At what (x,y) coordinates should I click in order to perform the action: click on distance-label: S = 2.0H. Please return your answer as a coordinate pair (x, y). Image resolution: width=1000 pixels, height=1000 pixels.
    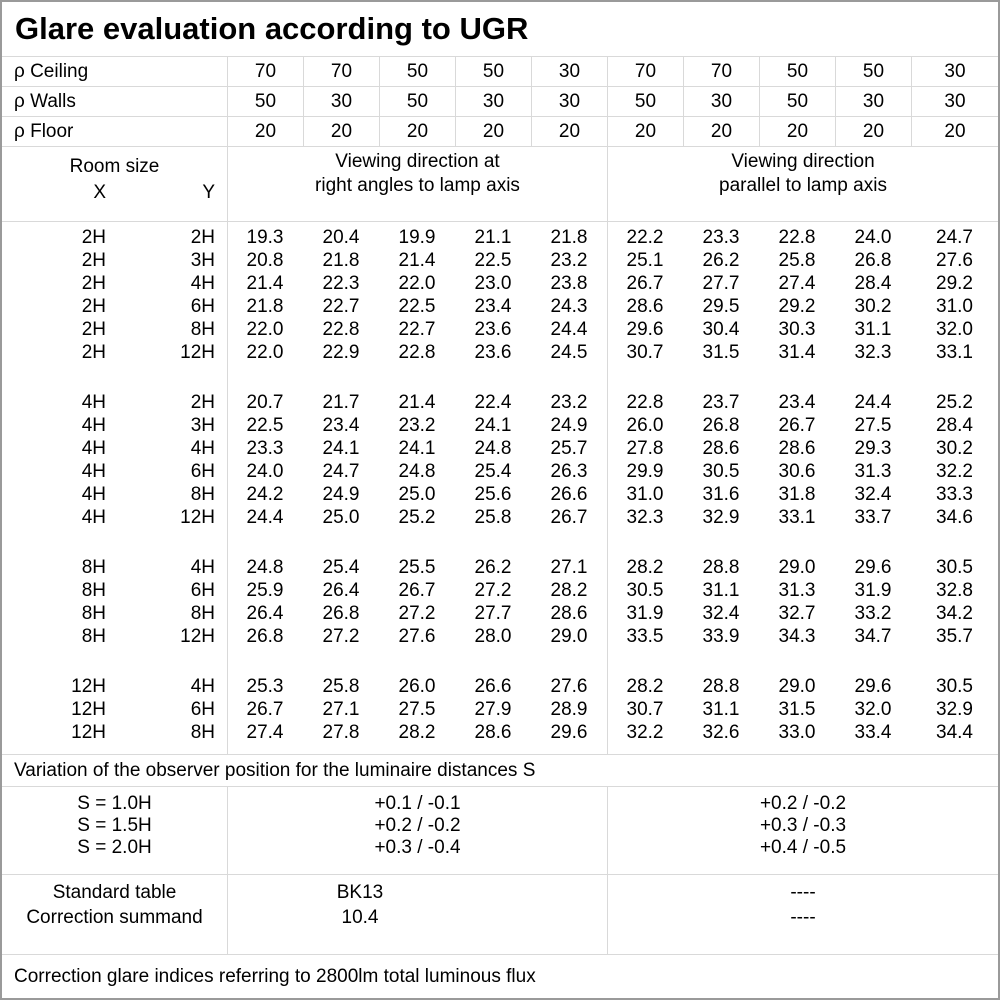
    Looking at the image, I should click on (114, 847).